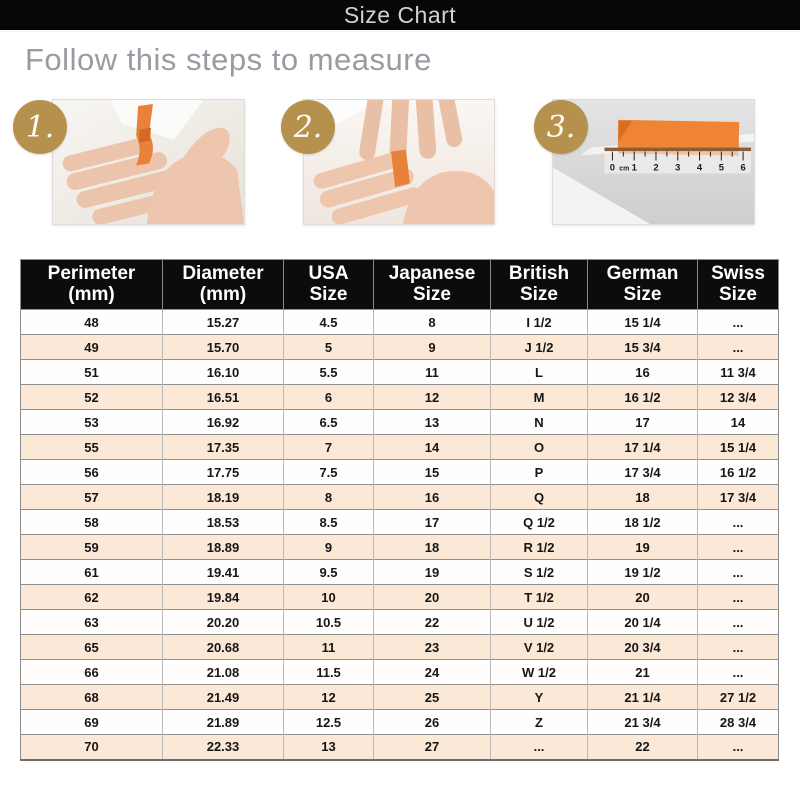 This screenshot has height=800, width=800. I want to click on upper-hand-fingers, so click(411, 132).